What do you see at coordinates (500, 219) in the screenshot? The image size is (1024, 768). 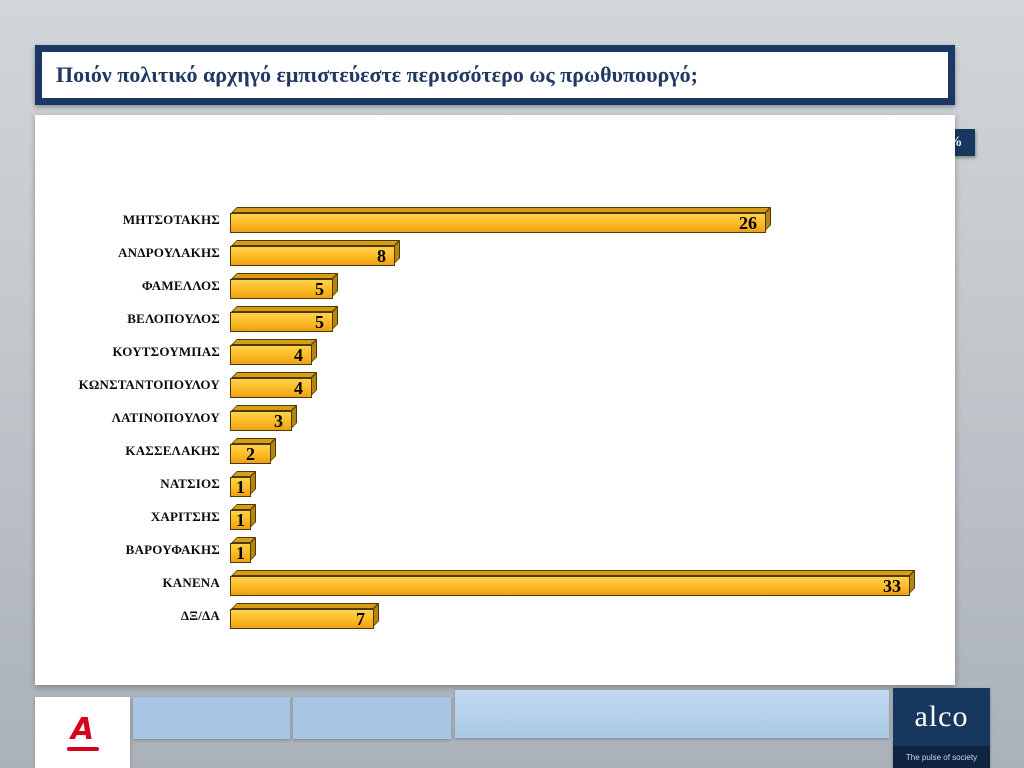 I see `bar: 26` at bounding box center [500, 219].